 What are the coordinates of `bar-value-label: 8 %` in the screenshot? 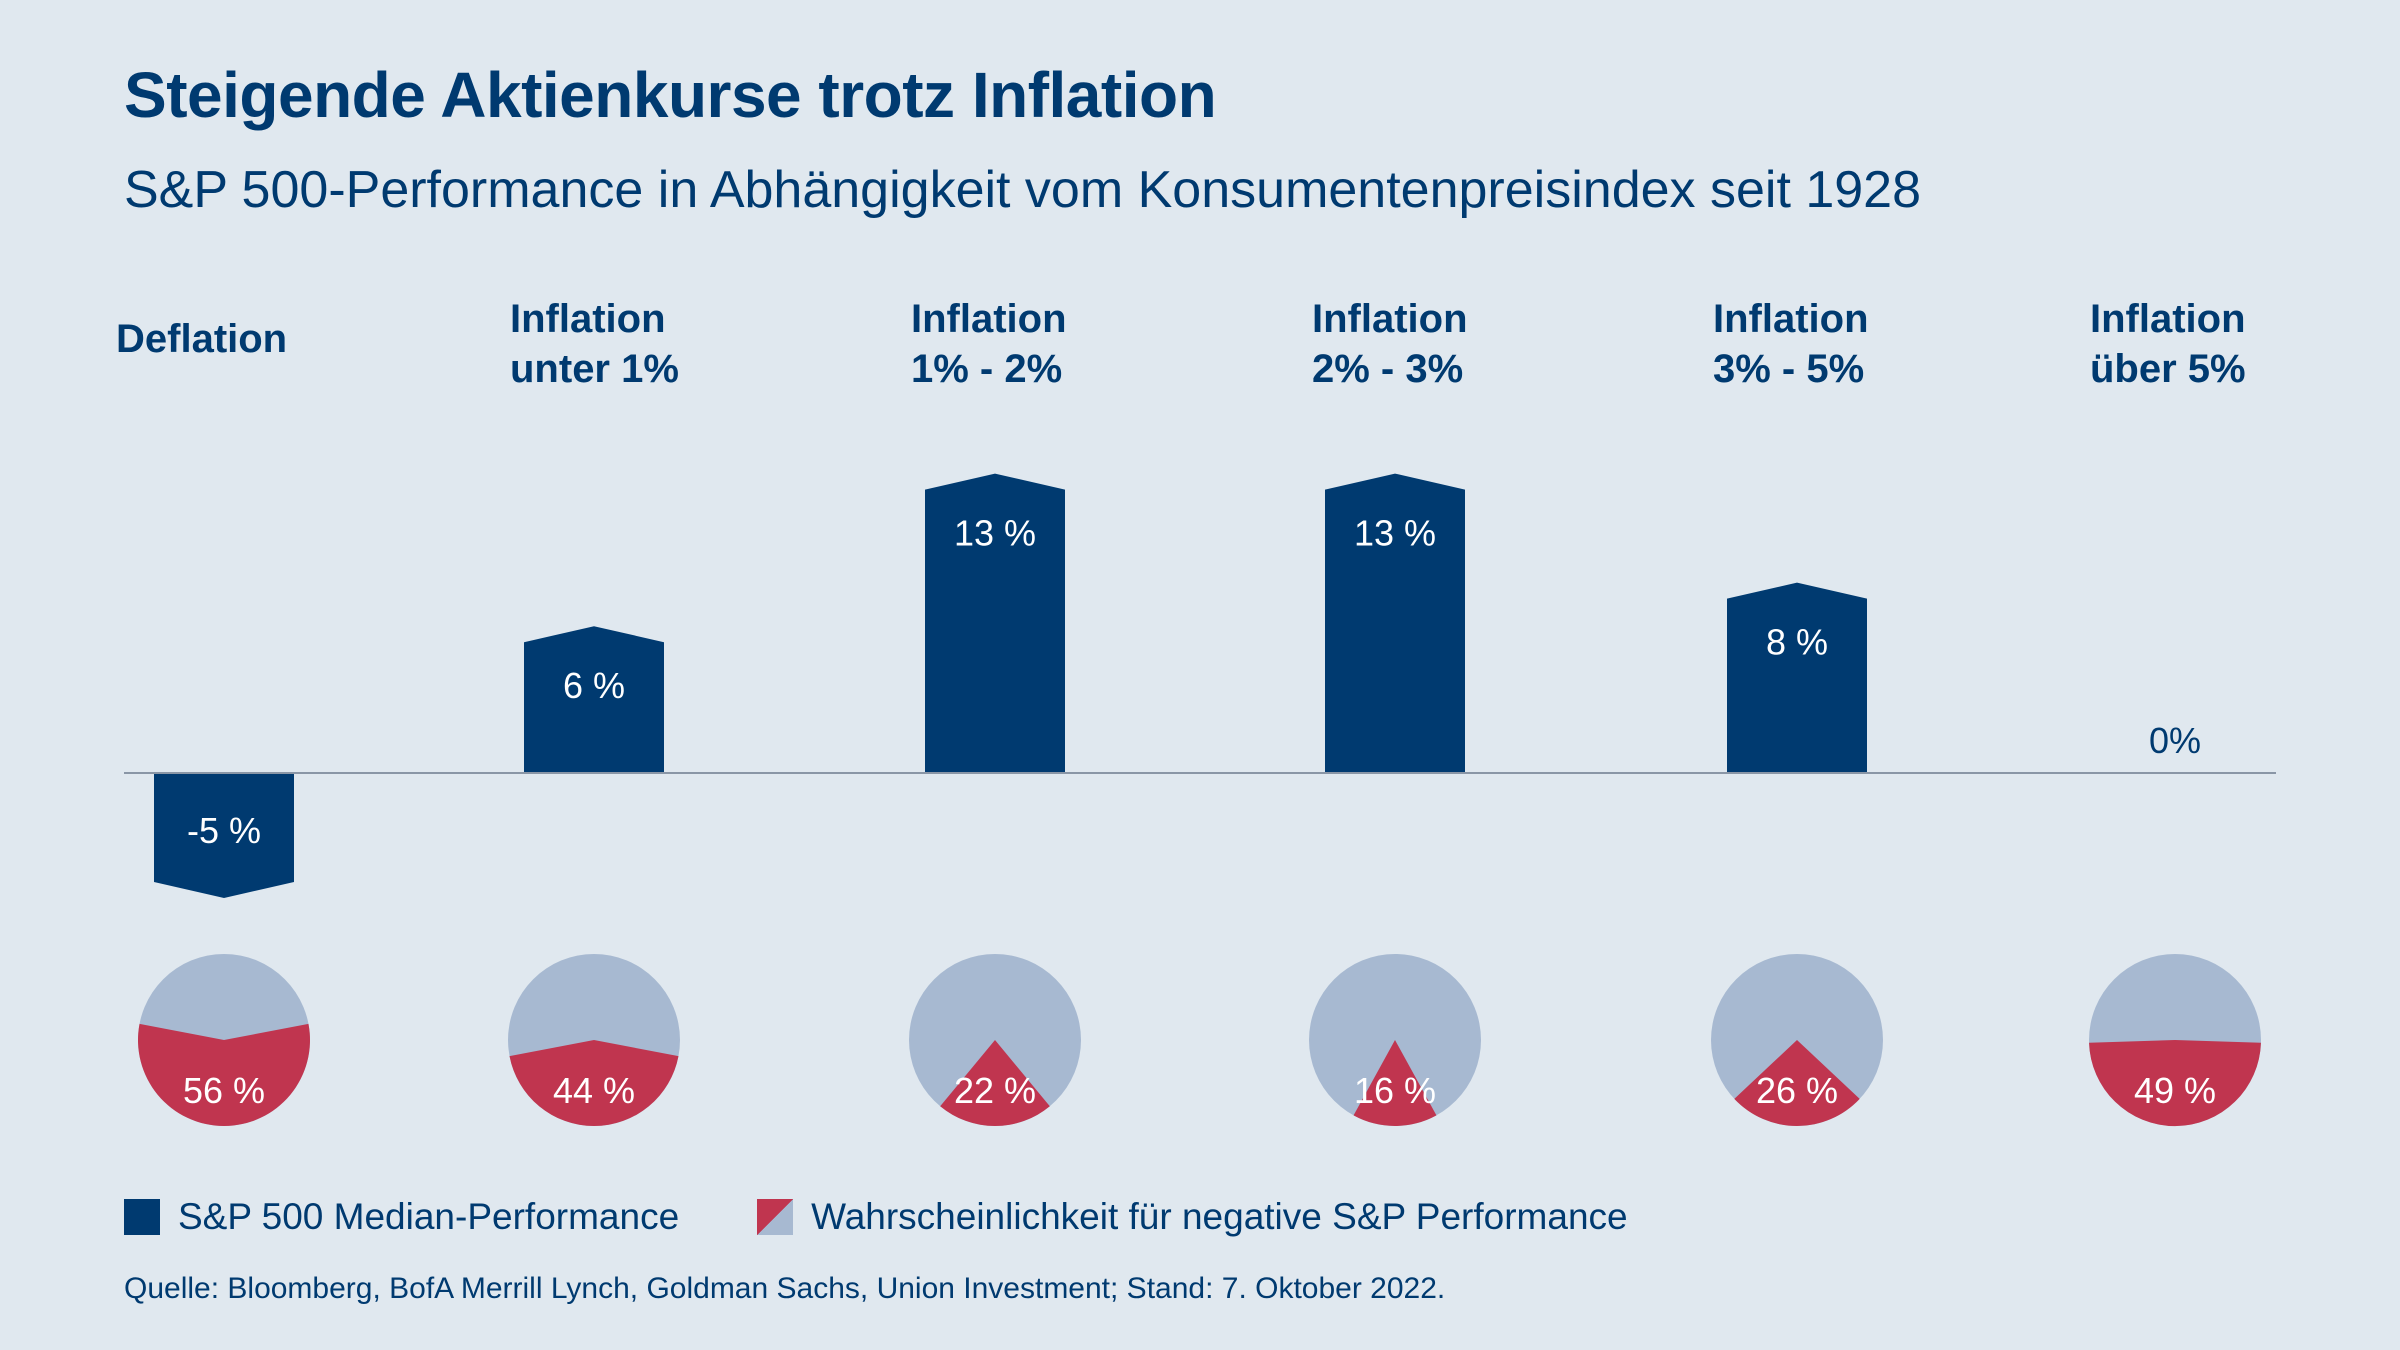 It's located at (1797, 642).